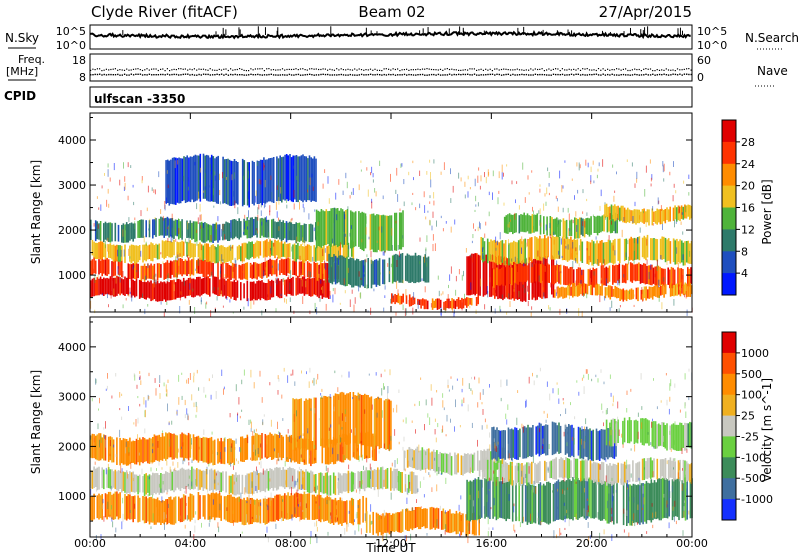 The image size is (800, 554). What do you see at coordinates (391, 37) in the screenshot?
I see `nsky-panel` at bounding box center [391, 37].